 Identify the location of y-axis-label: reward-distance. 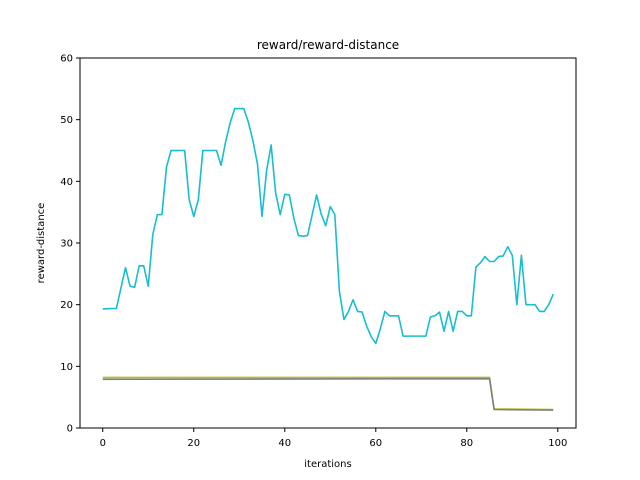
(41, 243).